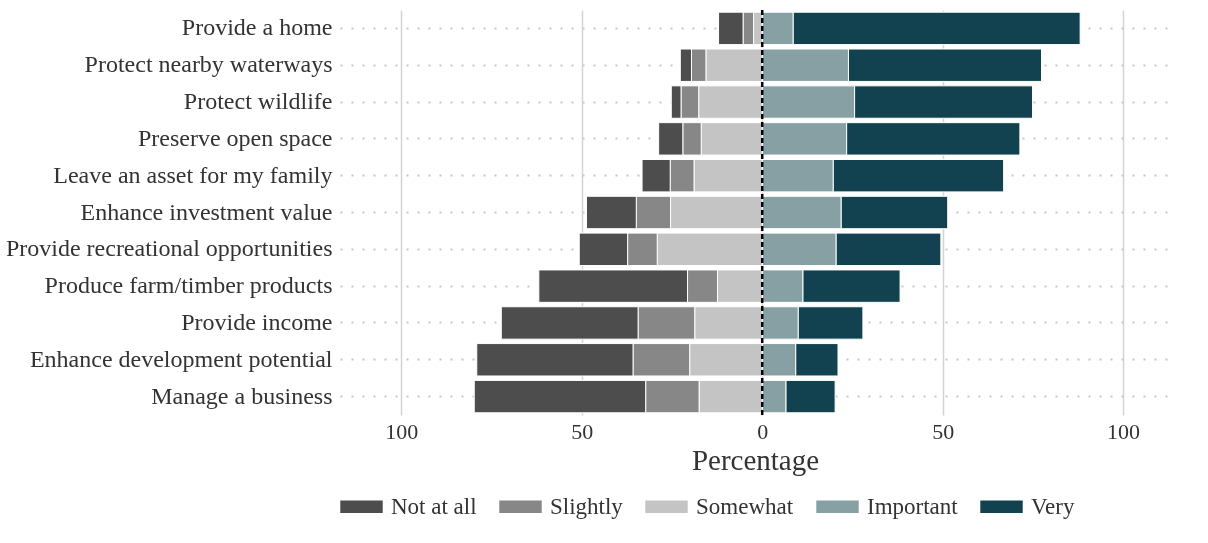  I want to click on y-tick-label: Enhance investment value, so click(206, 211).